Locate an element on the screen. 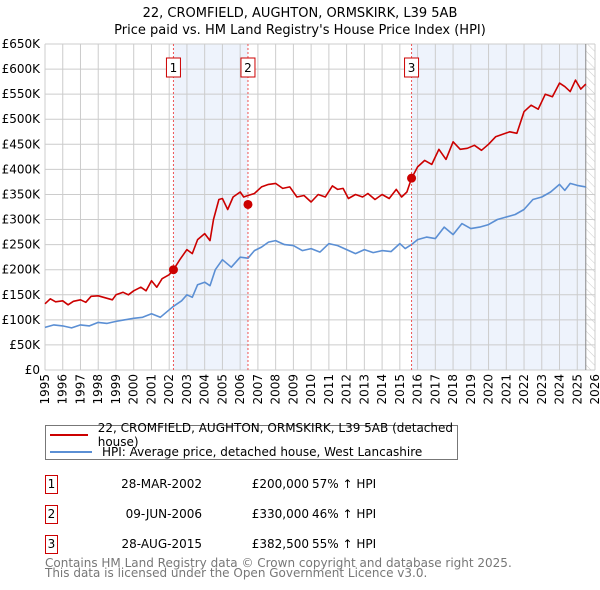  x-tick-label: 2023 is located at coordinates (542, 389).